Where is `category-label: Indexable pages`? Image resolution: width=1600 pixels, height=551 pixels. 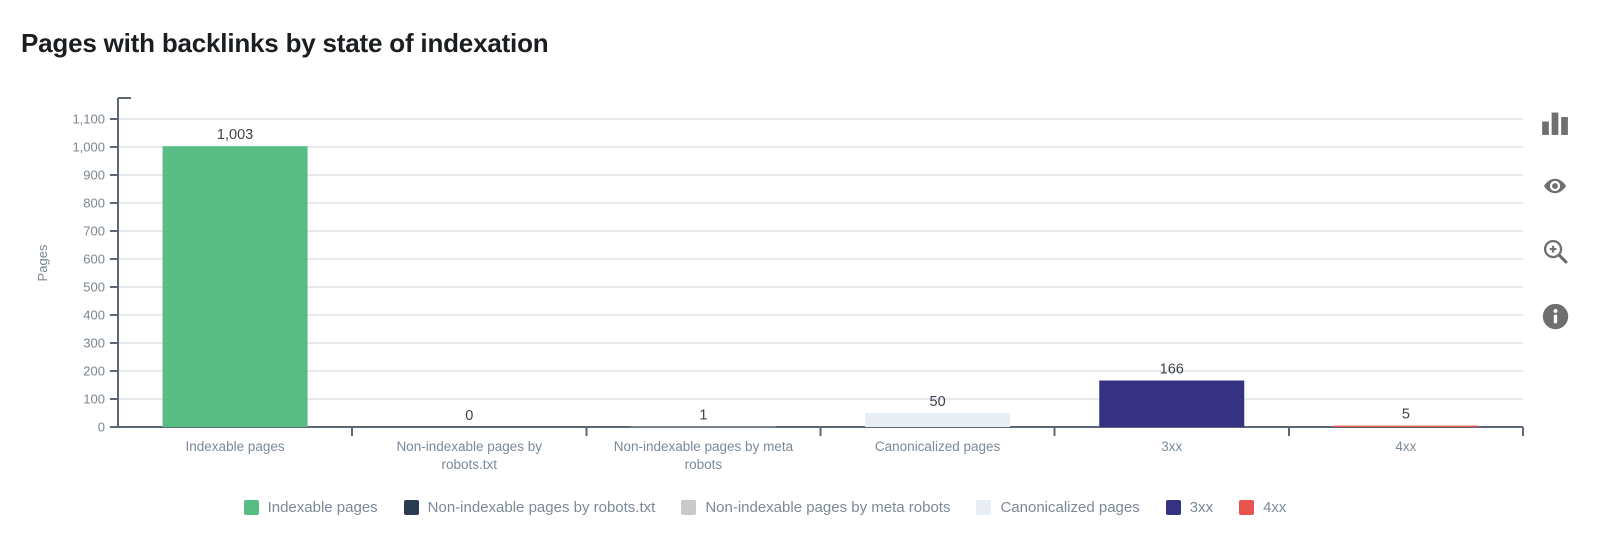 category-label: Indexable pages is located at coordinates (235, 446).